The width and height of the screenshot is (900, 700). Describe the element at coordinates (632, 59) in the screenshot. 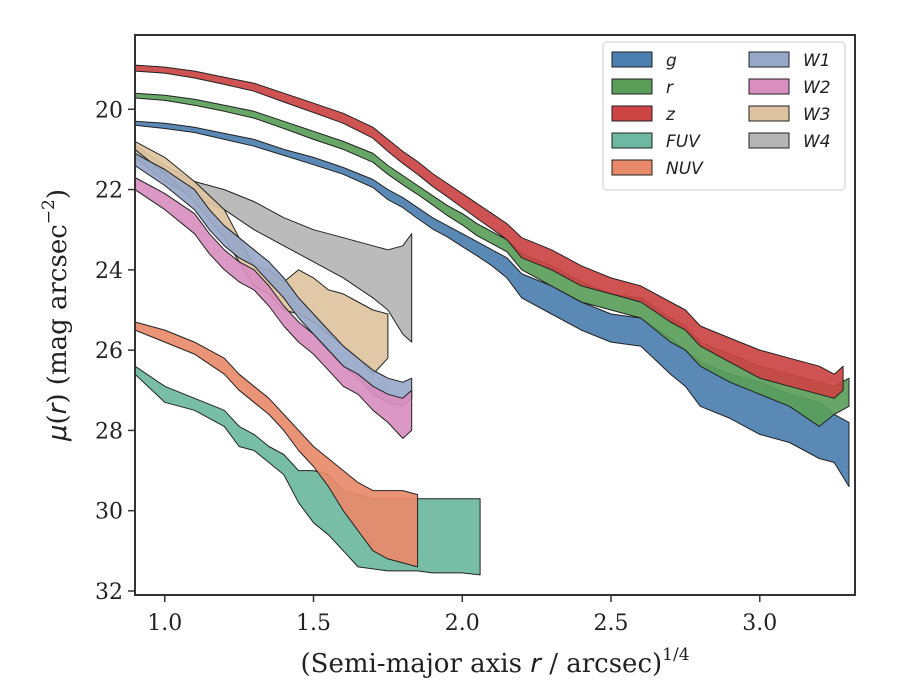

I see `legend-swatch-g` at that location.